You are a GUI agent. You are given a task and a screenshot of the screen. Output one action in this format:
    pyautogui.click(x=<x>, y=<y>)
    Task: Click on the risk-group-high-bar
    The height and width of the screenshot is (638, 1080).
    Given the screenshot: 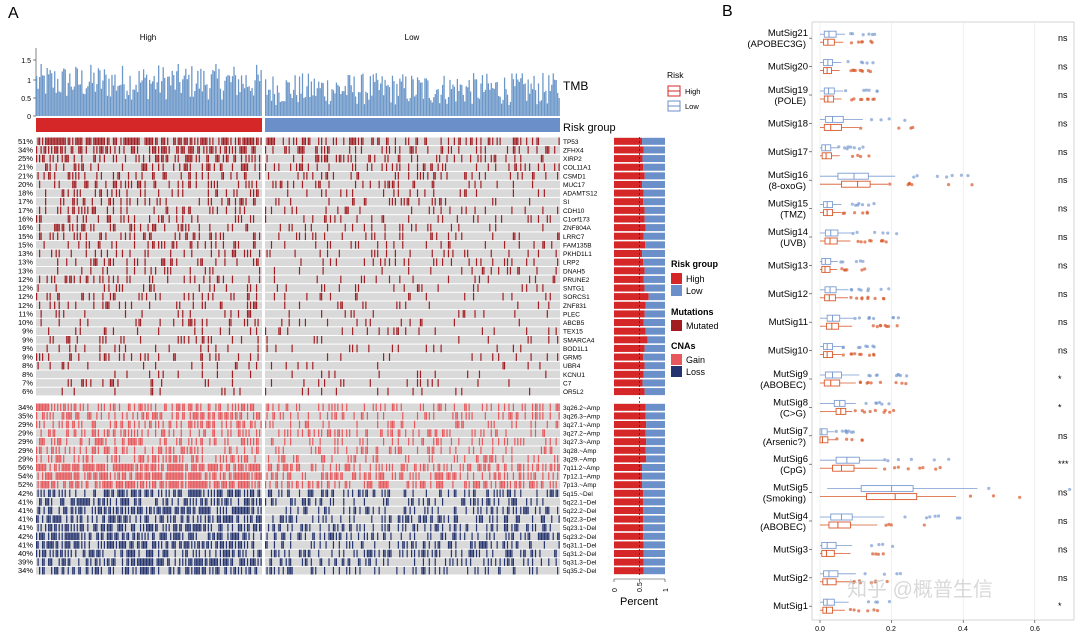 What is the action you would take?
    pyautogui.click(x=149, y=125)
    